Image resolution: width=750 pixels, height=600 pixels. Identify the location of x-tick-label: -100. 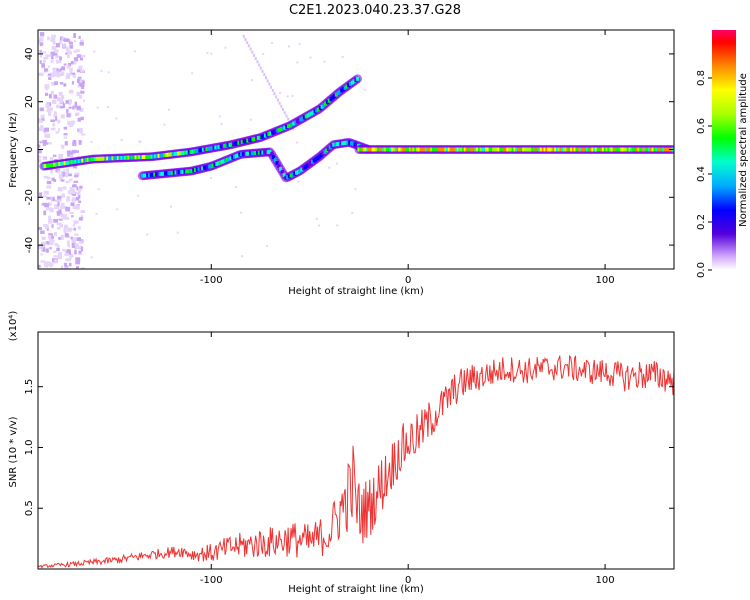
(211, 280).